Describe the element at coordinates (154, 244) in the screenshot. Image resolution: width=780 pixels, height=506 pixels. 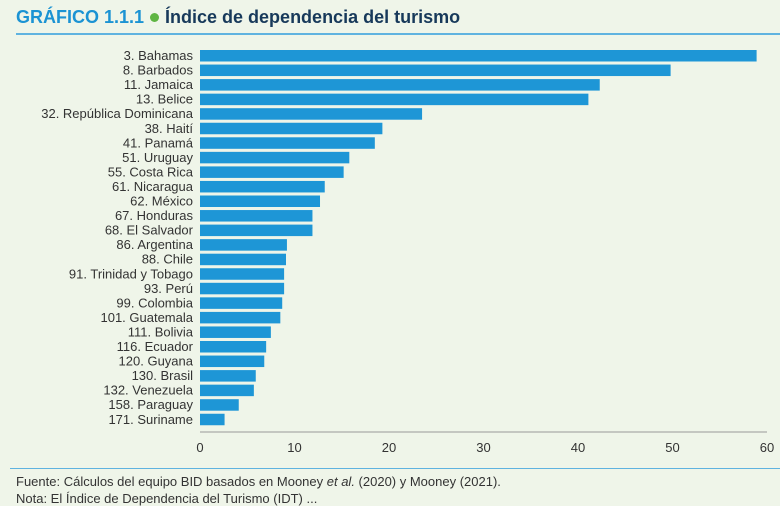
I see `category-label: 86. Argentina` at that location.